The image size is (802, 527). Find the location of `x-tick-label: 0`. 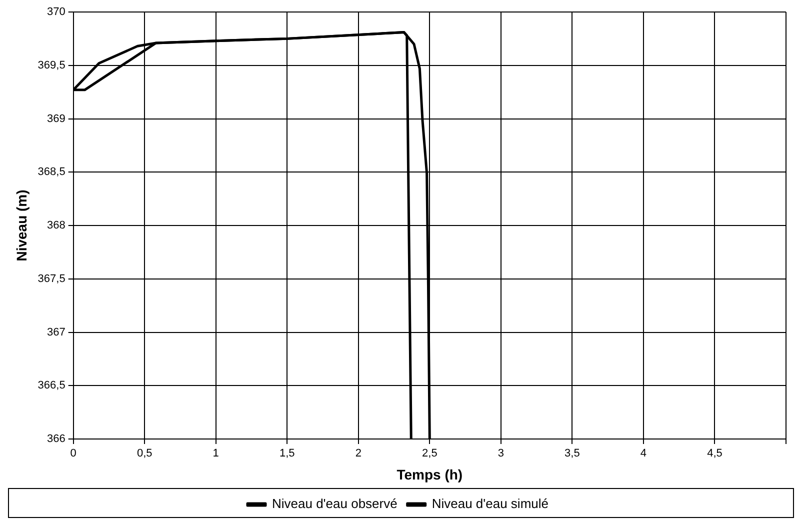

x-tick-label: 0 is located at coordinates (73, 454).